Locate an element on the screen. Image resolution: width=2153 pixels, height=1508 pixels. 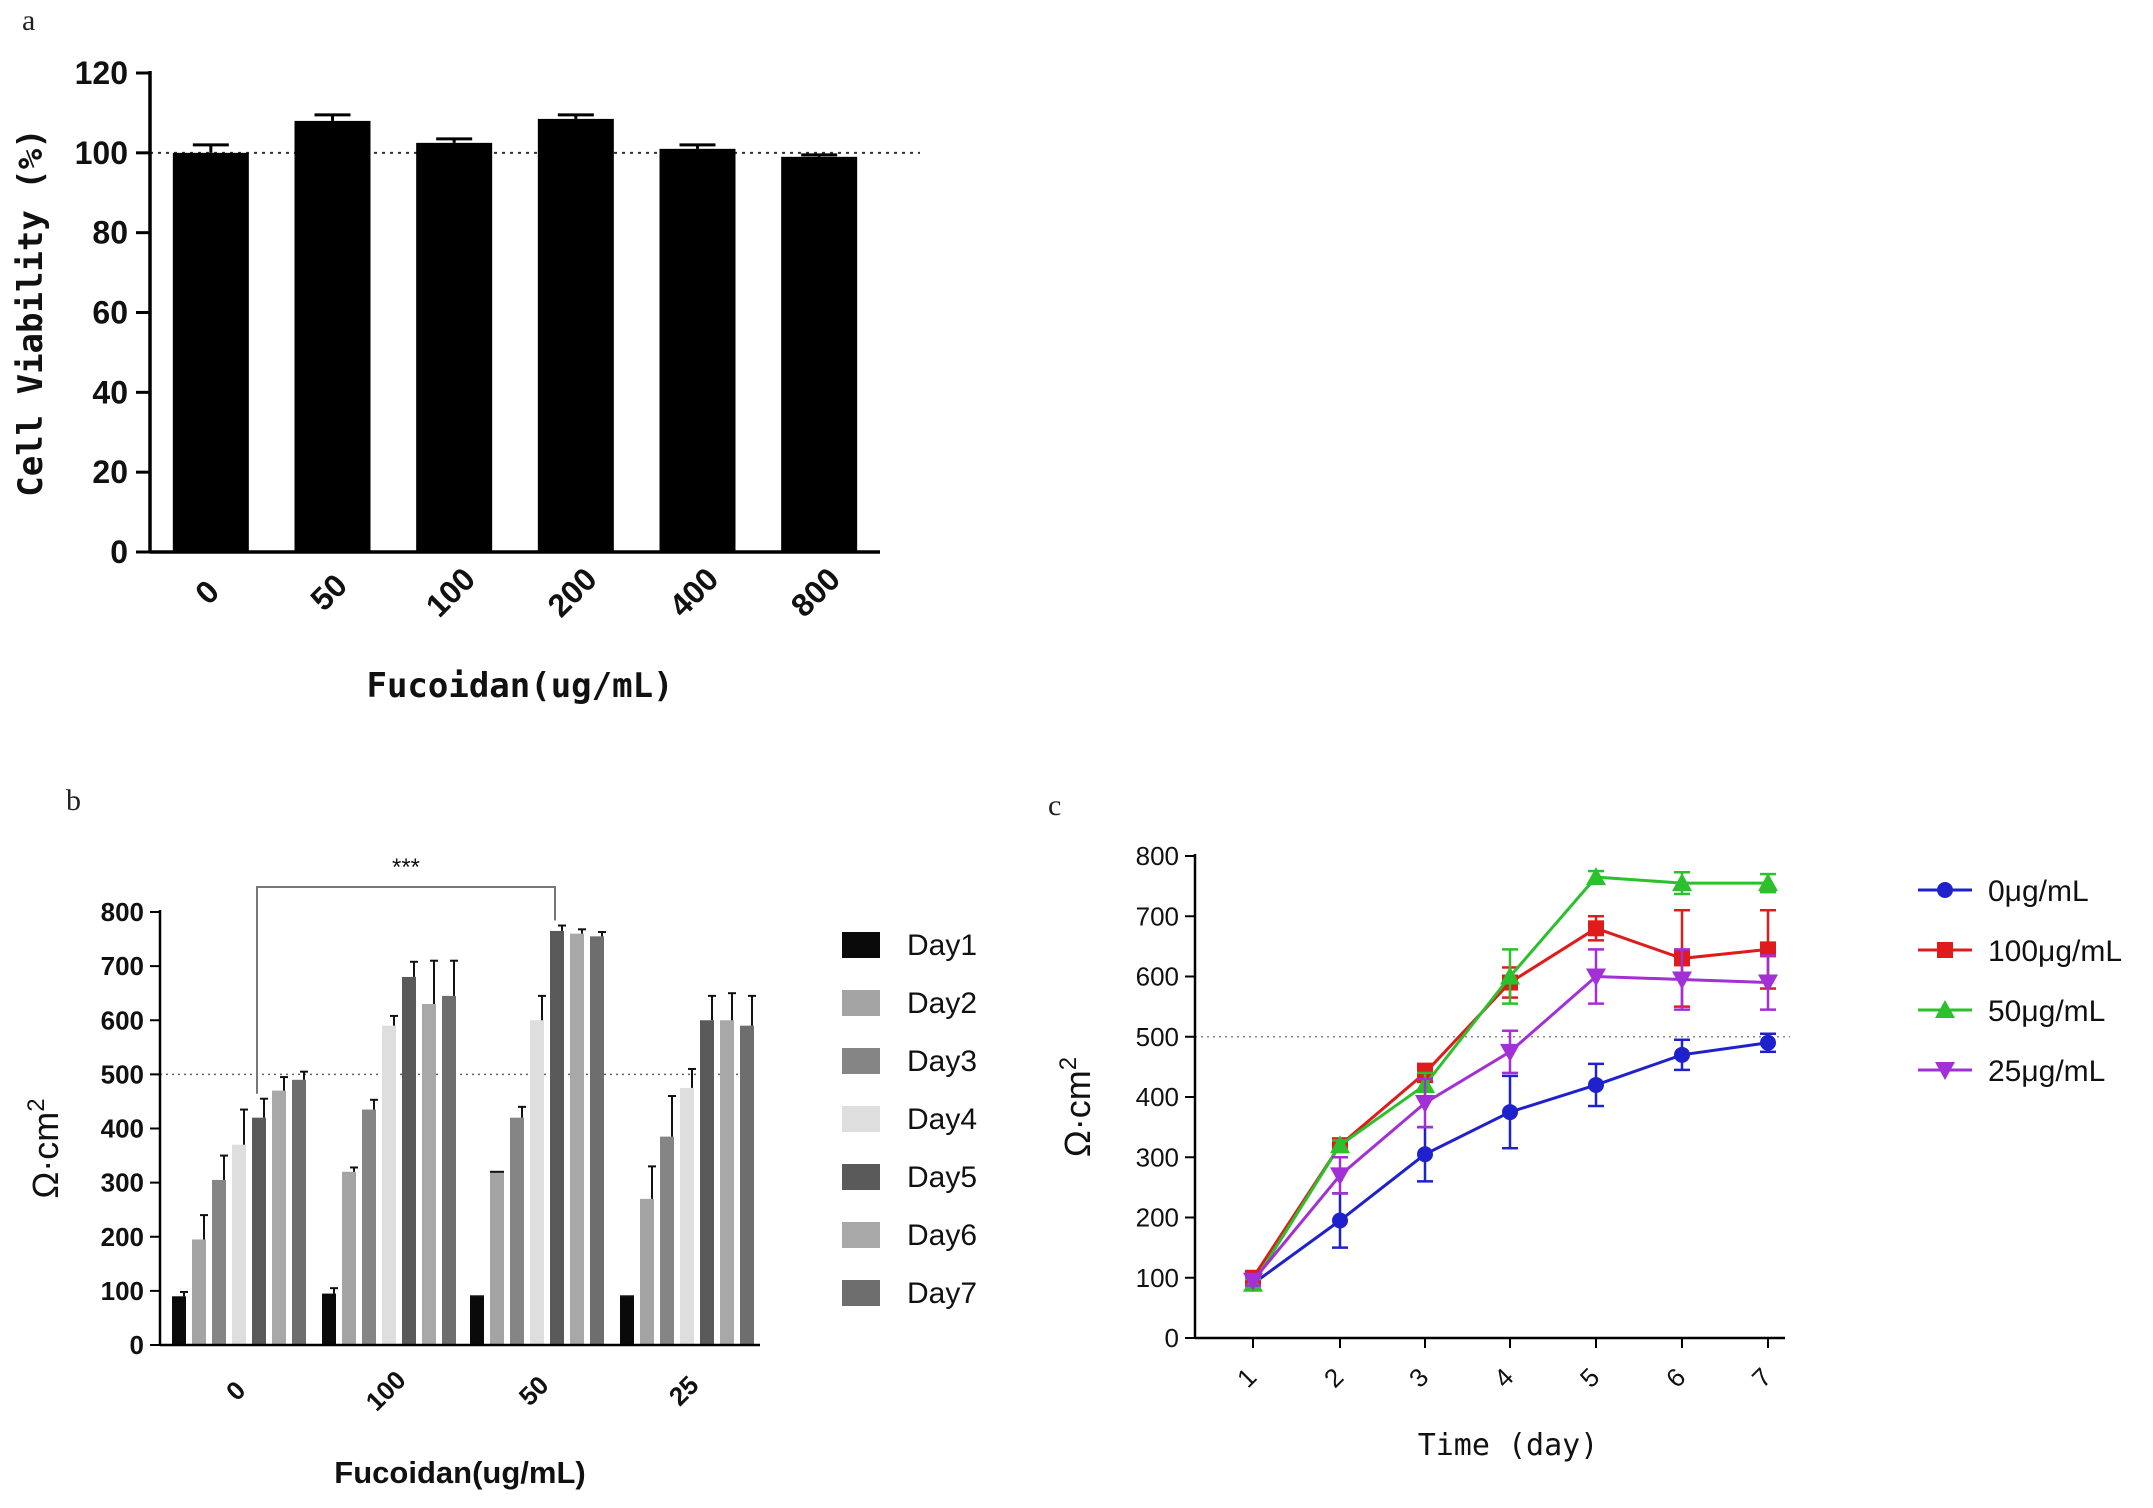
y-tick-label: 400 is located at coordinates (1157, 1097).